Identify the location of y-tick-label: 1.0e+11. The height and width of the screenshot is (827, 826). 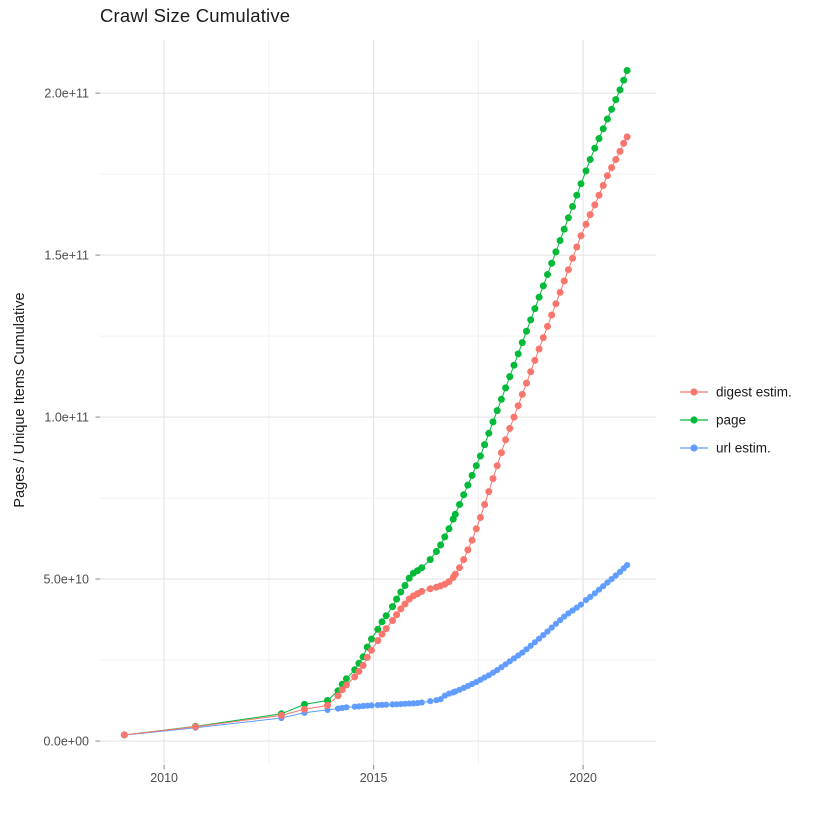
(66, 417).